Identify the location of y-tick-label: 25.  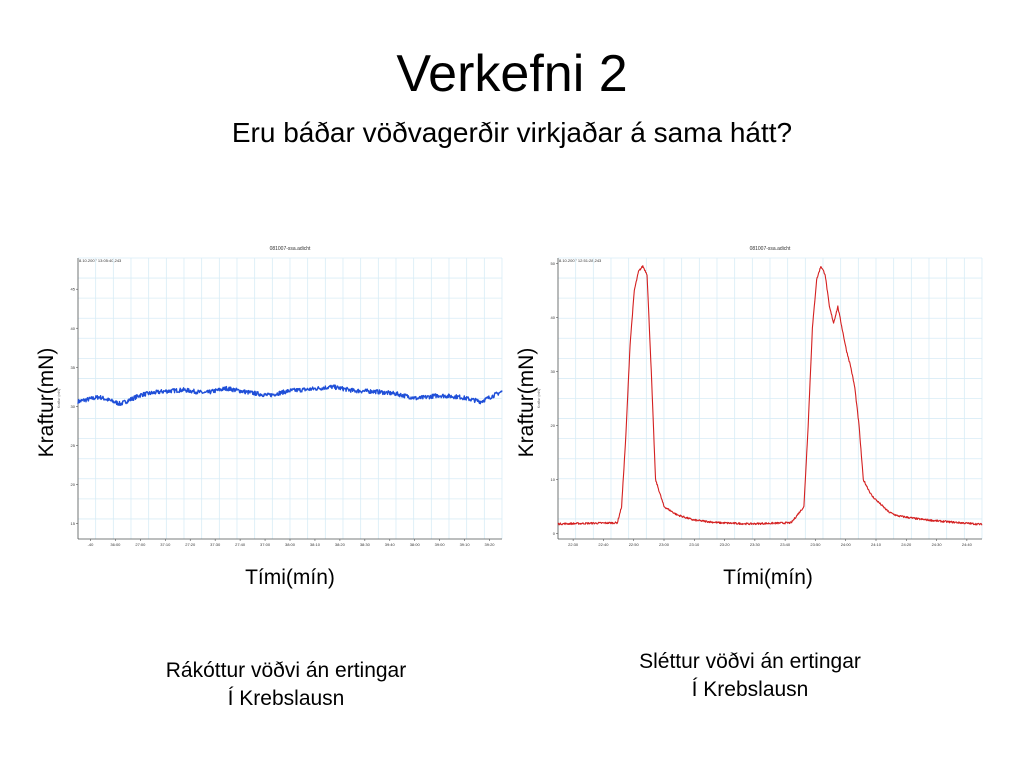
(73, 445).